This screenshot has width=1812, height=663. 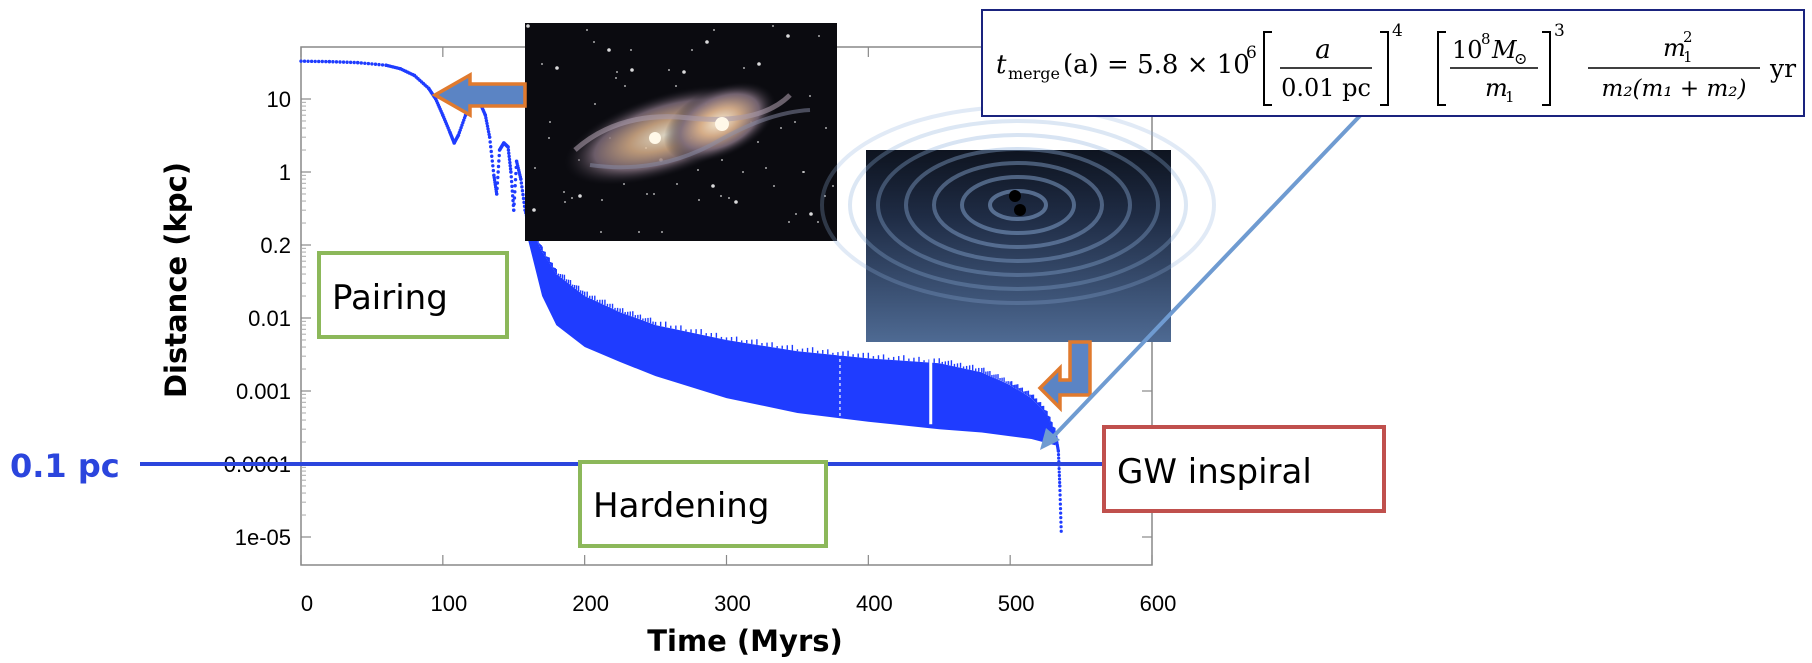 I want to click on formula-frac3-numerator: m, so click(x=1674, y=48).